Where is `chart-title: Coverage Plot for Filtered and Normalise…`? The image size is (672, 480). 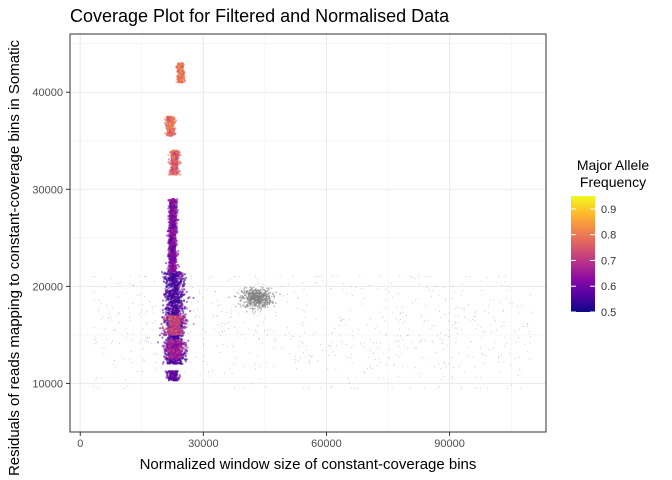
chart-title: Coverage Plot for Filtered and Normalise… is located at coordinates (260, 16).